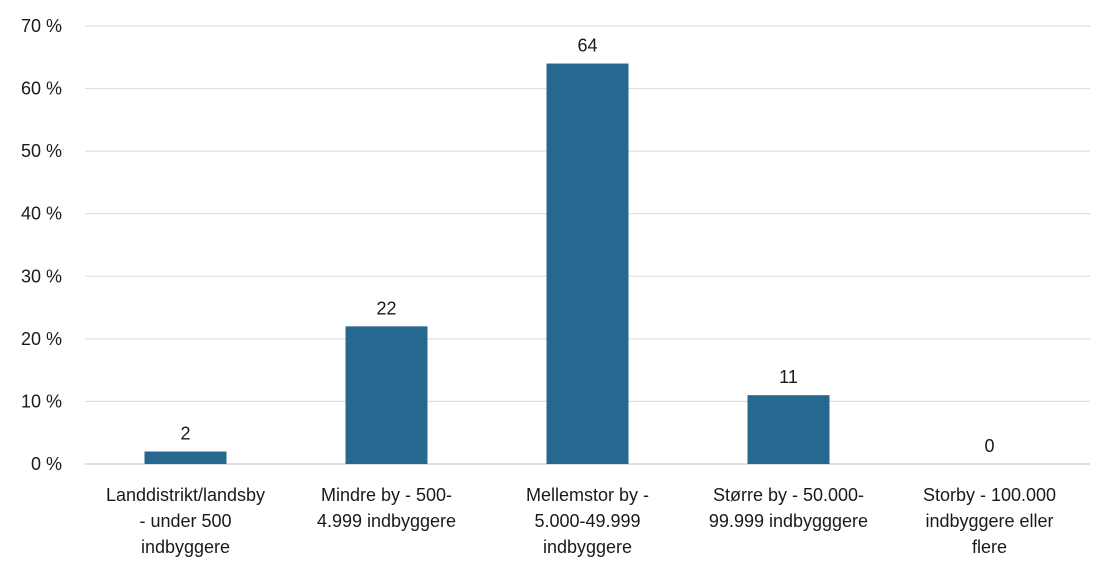 This screenshot has width=1101, height=563. Describe the element at coordinates (185, 433) in the screenshot. I see `data-label: 2` at that location.